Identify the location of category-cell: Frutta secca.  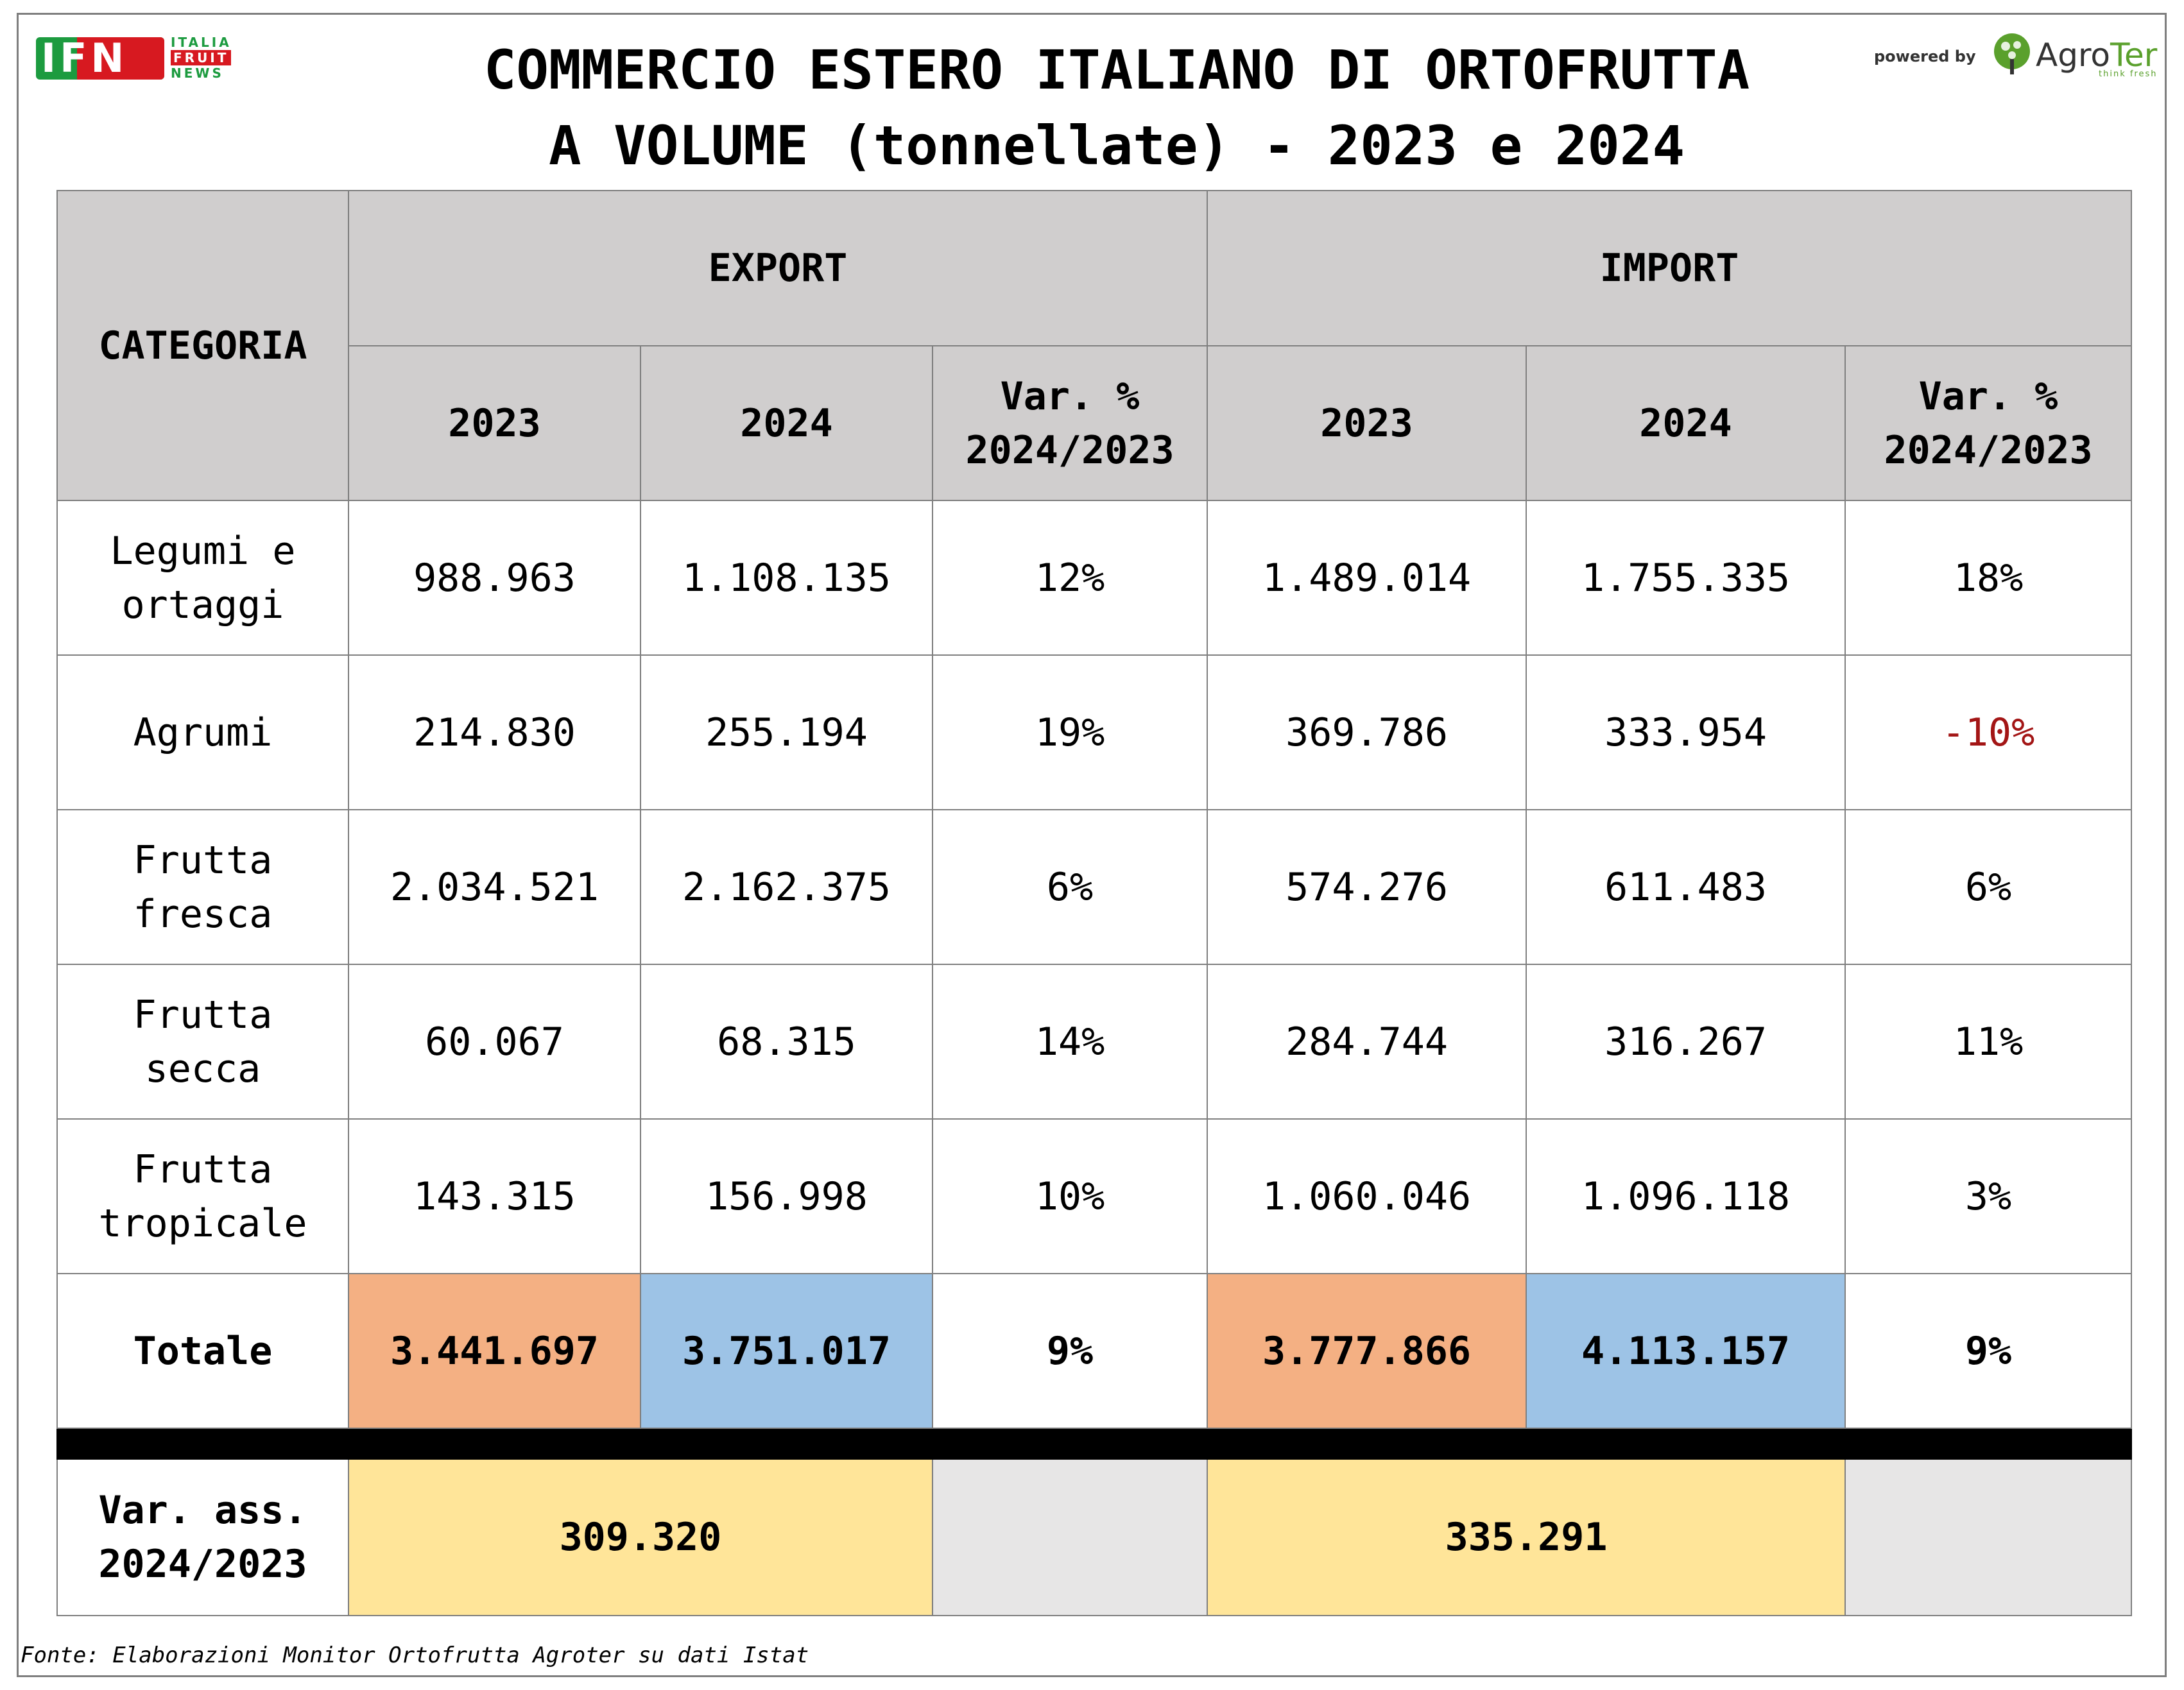
(203, 1042).